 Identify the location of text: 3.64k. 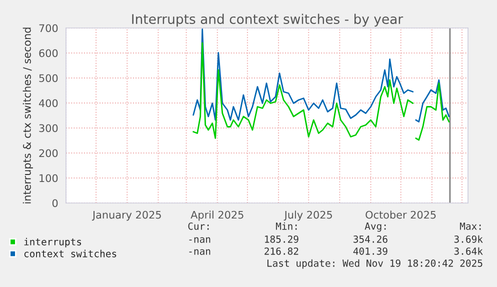
(468, 251).